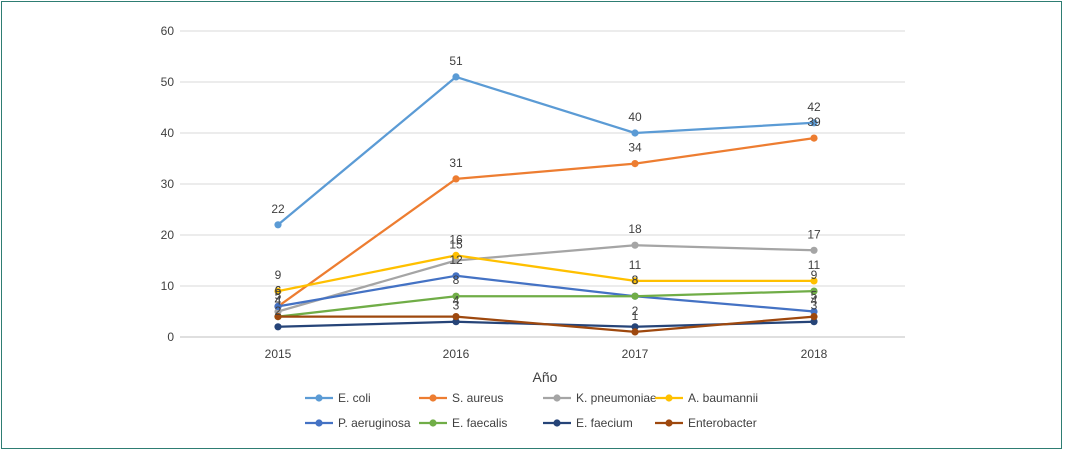 The width and height of the screenshot is (1065, 452). I want to click on data-label: 31, so click(456, 163).